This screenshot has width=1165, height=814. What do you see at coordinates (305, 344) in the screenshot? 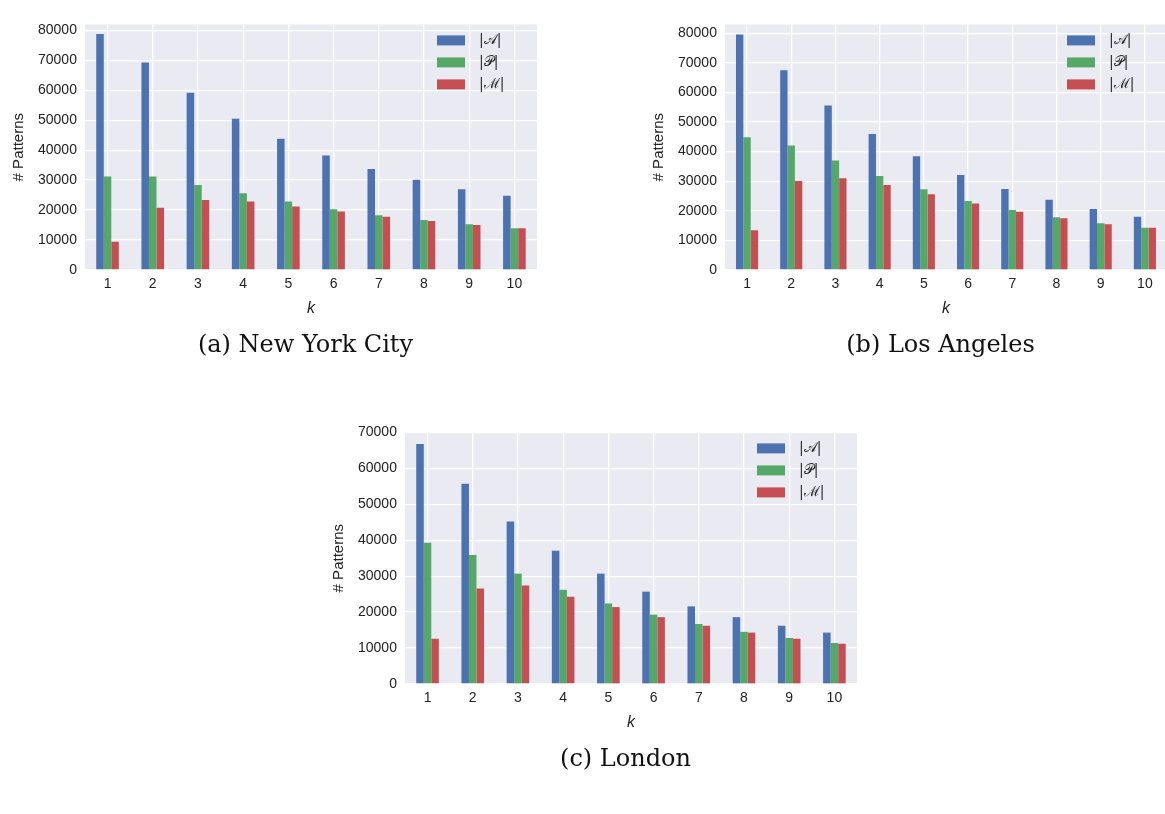
I see `text: (a) New York City` at bounding box center [305, 344].